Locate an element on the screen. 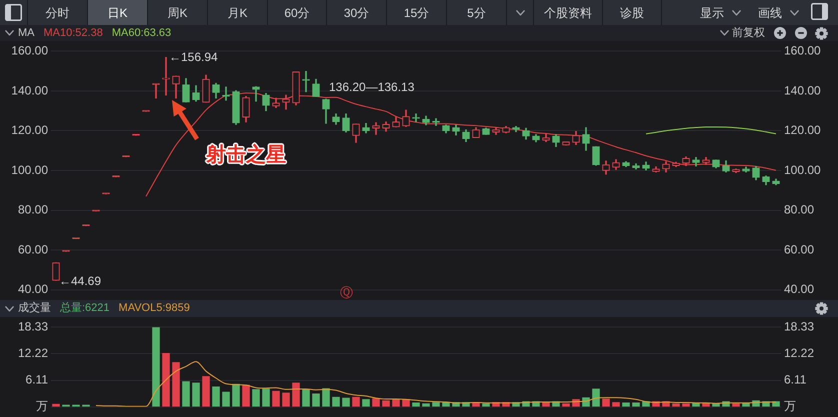 The width and height of the screenshot is (838, 417). annotation: Ⓠ is located at coordinates (346, 292).